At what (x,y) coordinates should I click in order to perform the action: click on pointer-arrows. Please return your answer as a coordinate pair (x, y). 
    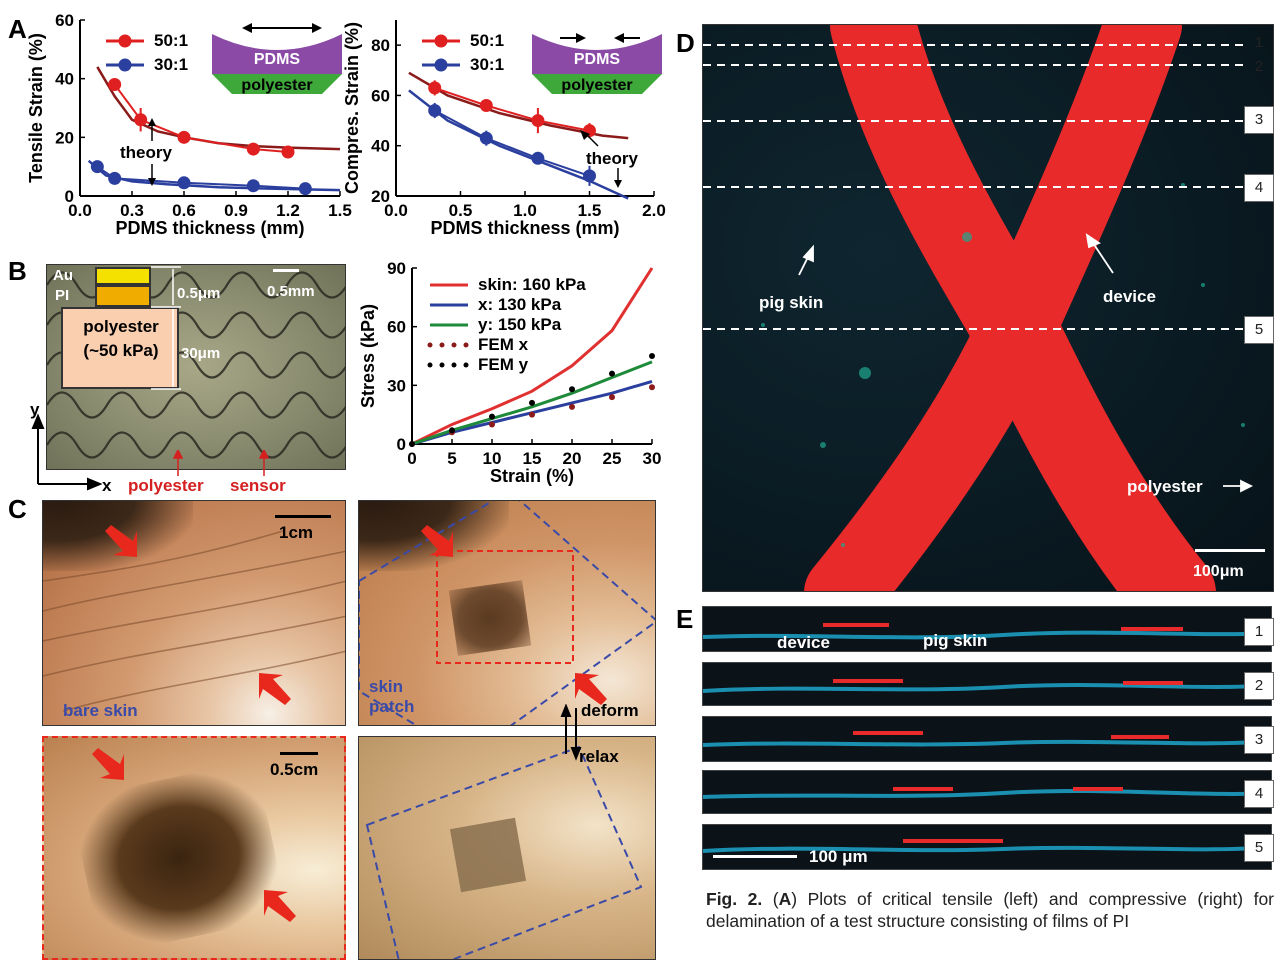
    Looking at the image, I should click on (221, 463).